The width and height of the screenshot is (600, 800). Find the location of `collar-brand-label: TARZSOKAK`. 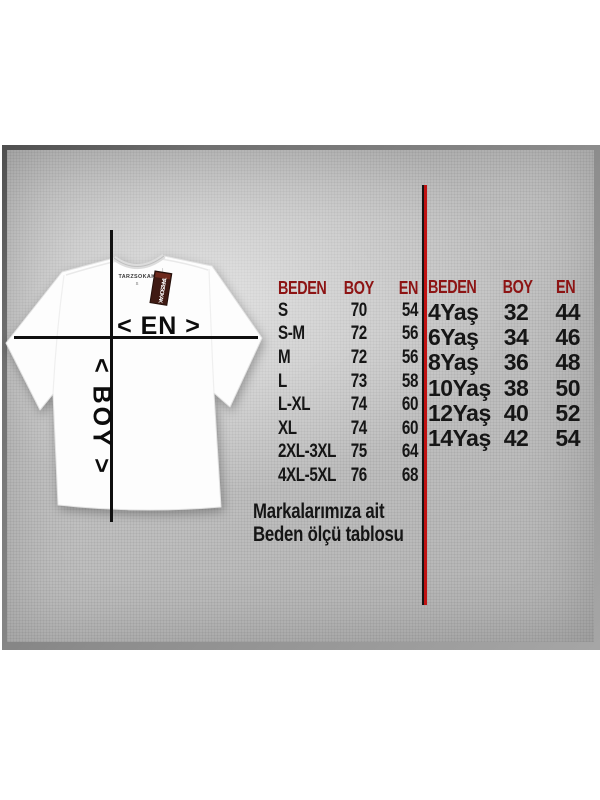

collar-brand-label: TARZSOKAK is located at coordinates (136, 277).